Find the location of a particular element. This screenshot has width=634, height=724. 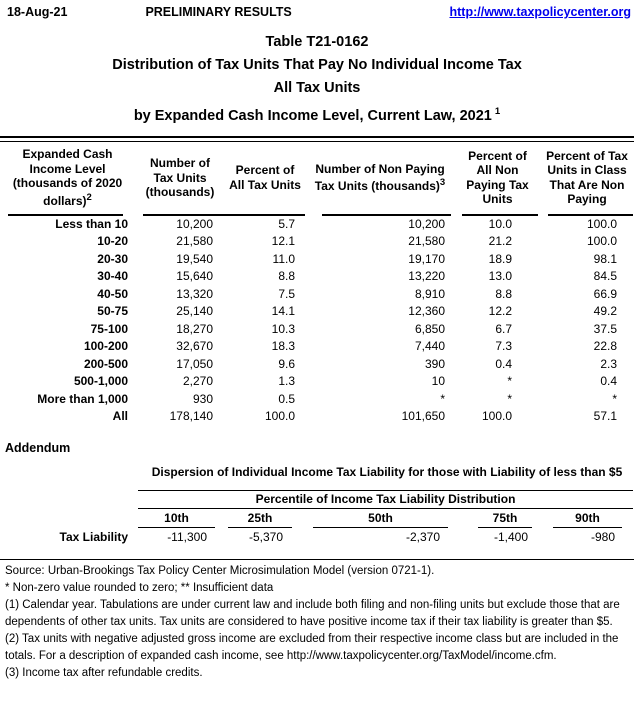

income-level: 75-100 is located at coordinates (109, 328).